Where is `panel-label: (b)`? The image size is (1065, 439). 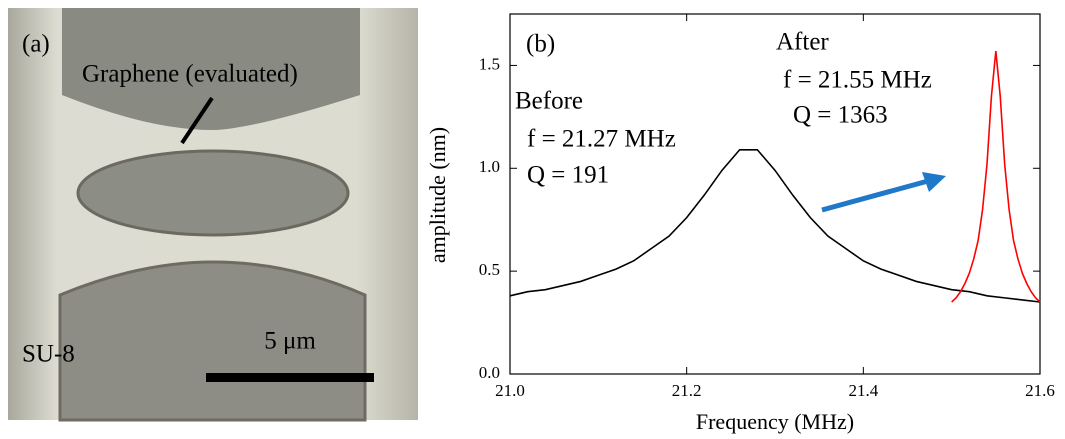
panel-label: (b) is located at coordinates (540, 44).